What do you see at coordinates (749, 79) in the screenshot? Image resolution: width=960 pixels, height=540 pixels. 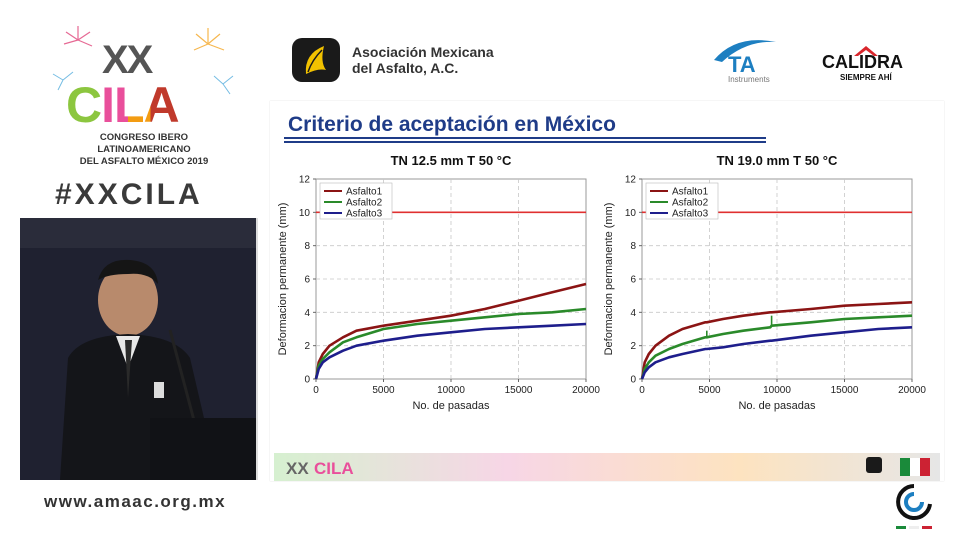 I see `ta-subtitle: Instruments` at bounding box center [749, 79].